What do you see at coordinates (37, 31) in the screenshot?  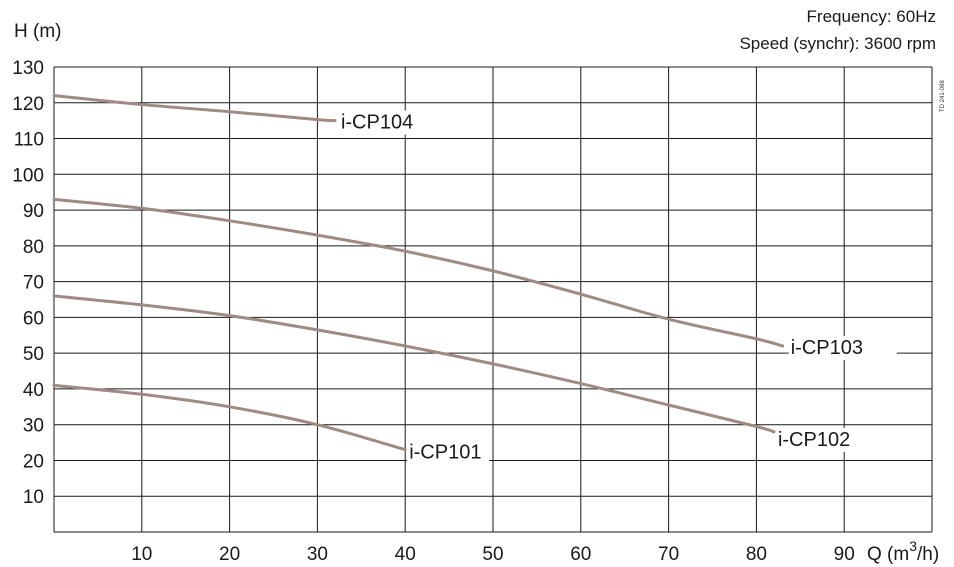 I see `y-axis-label: H (m)` at bounding box center [37, 31].